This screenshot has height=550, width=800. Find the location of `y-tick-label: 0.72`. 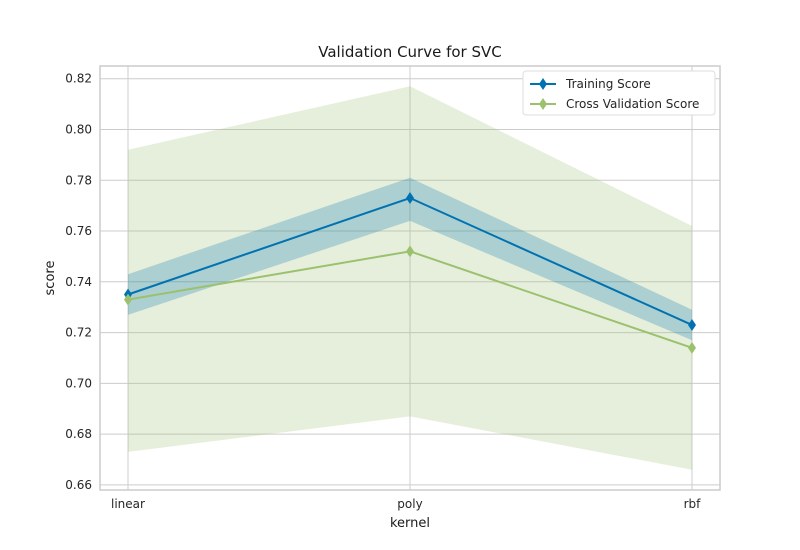

y-tick-label: 0.72 is located at coordinates (78, 333).